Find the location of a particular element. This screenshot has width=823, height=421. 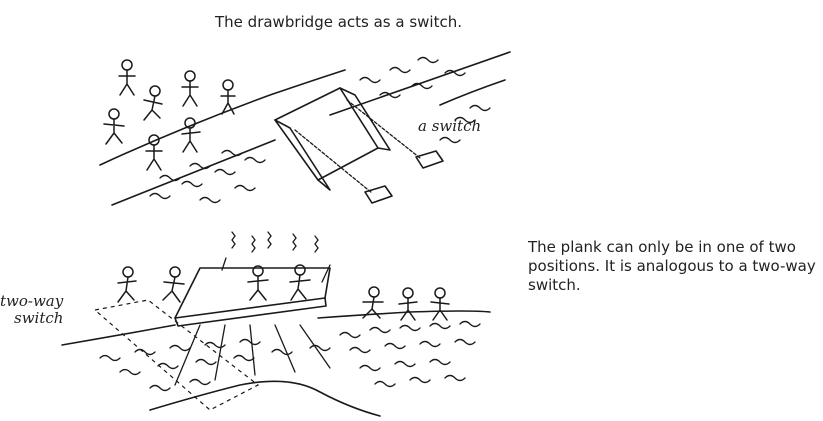

lower-river is located at coordinates (276, 358).